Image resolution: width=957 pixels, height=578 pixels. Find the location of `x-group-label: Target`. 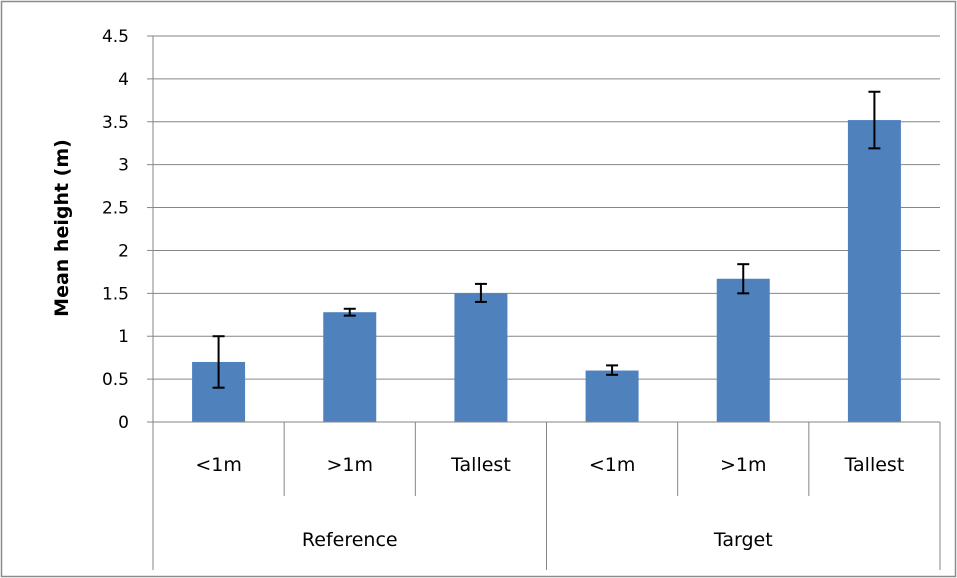

x-group-label: Target is located at coordinates (743, 540).